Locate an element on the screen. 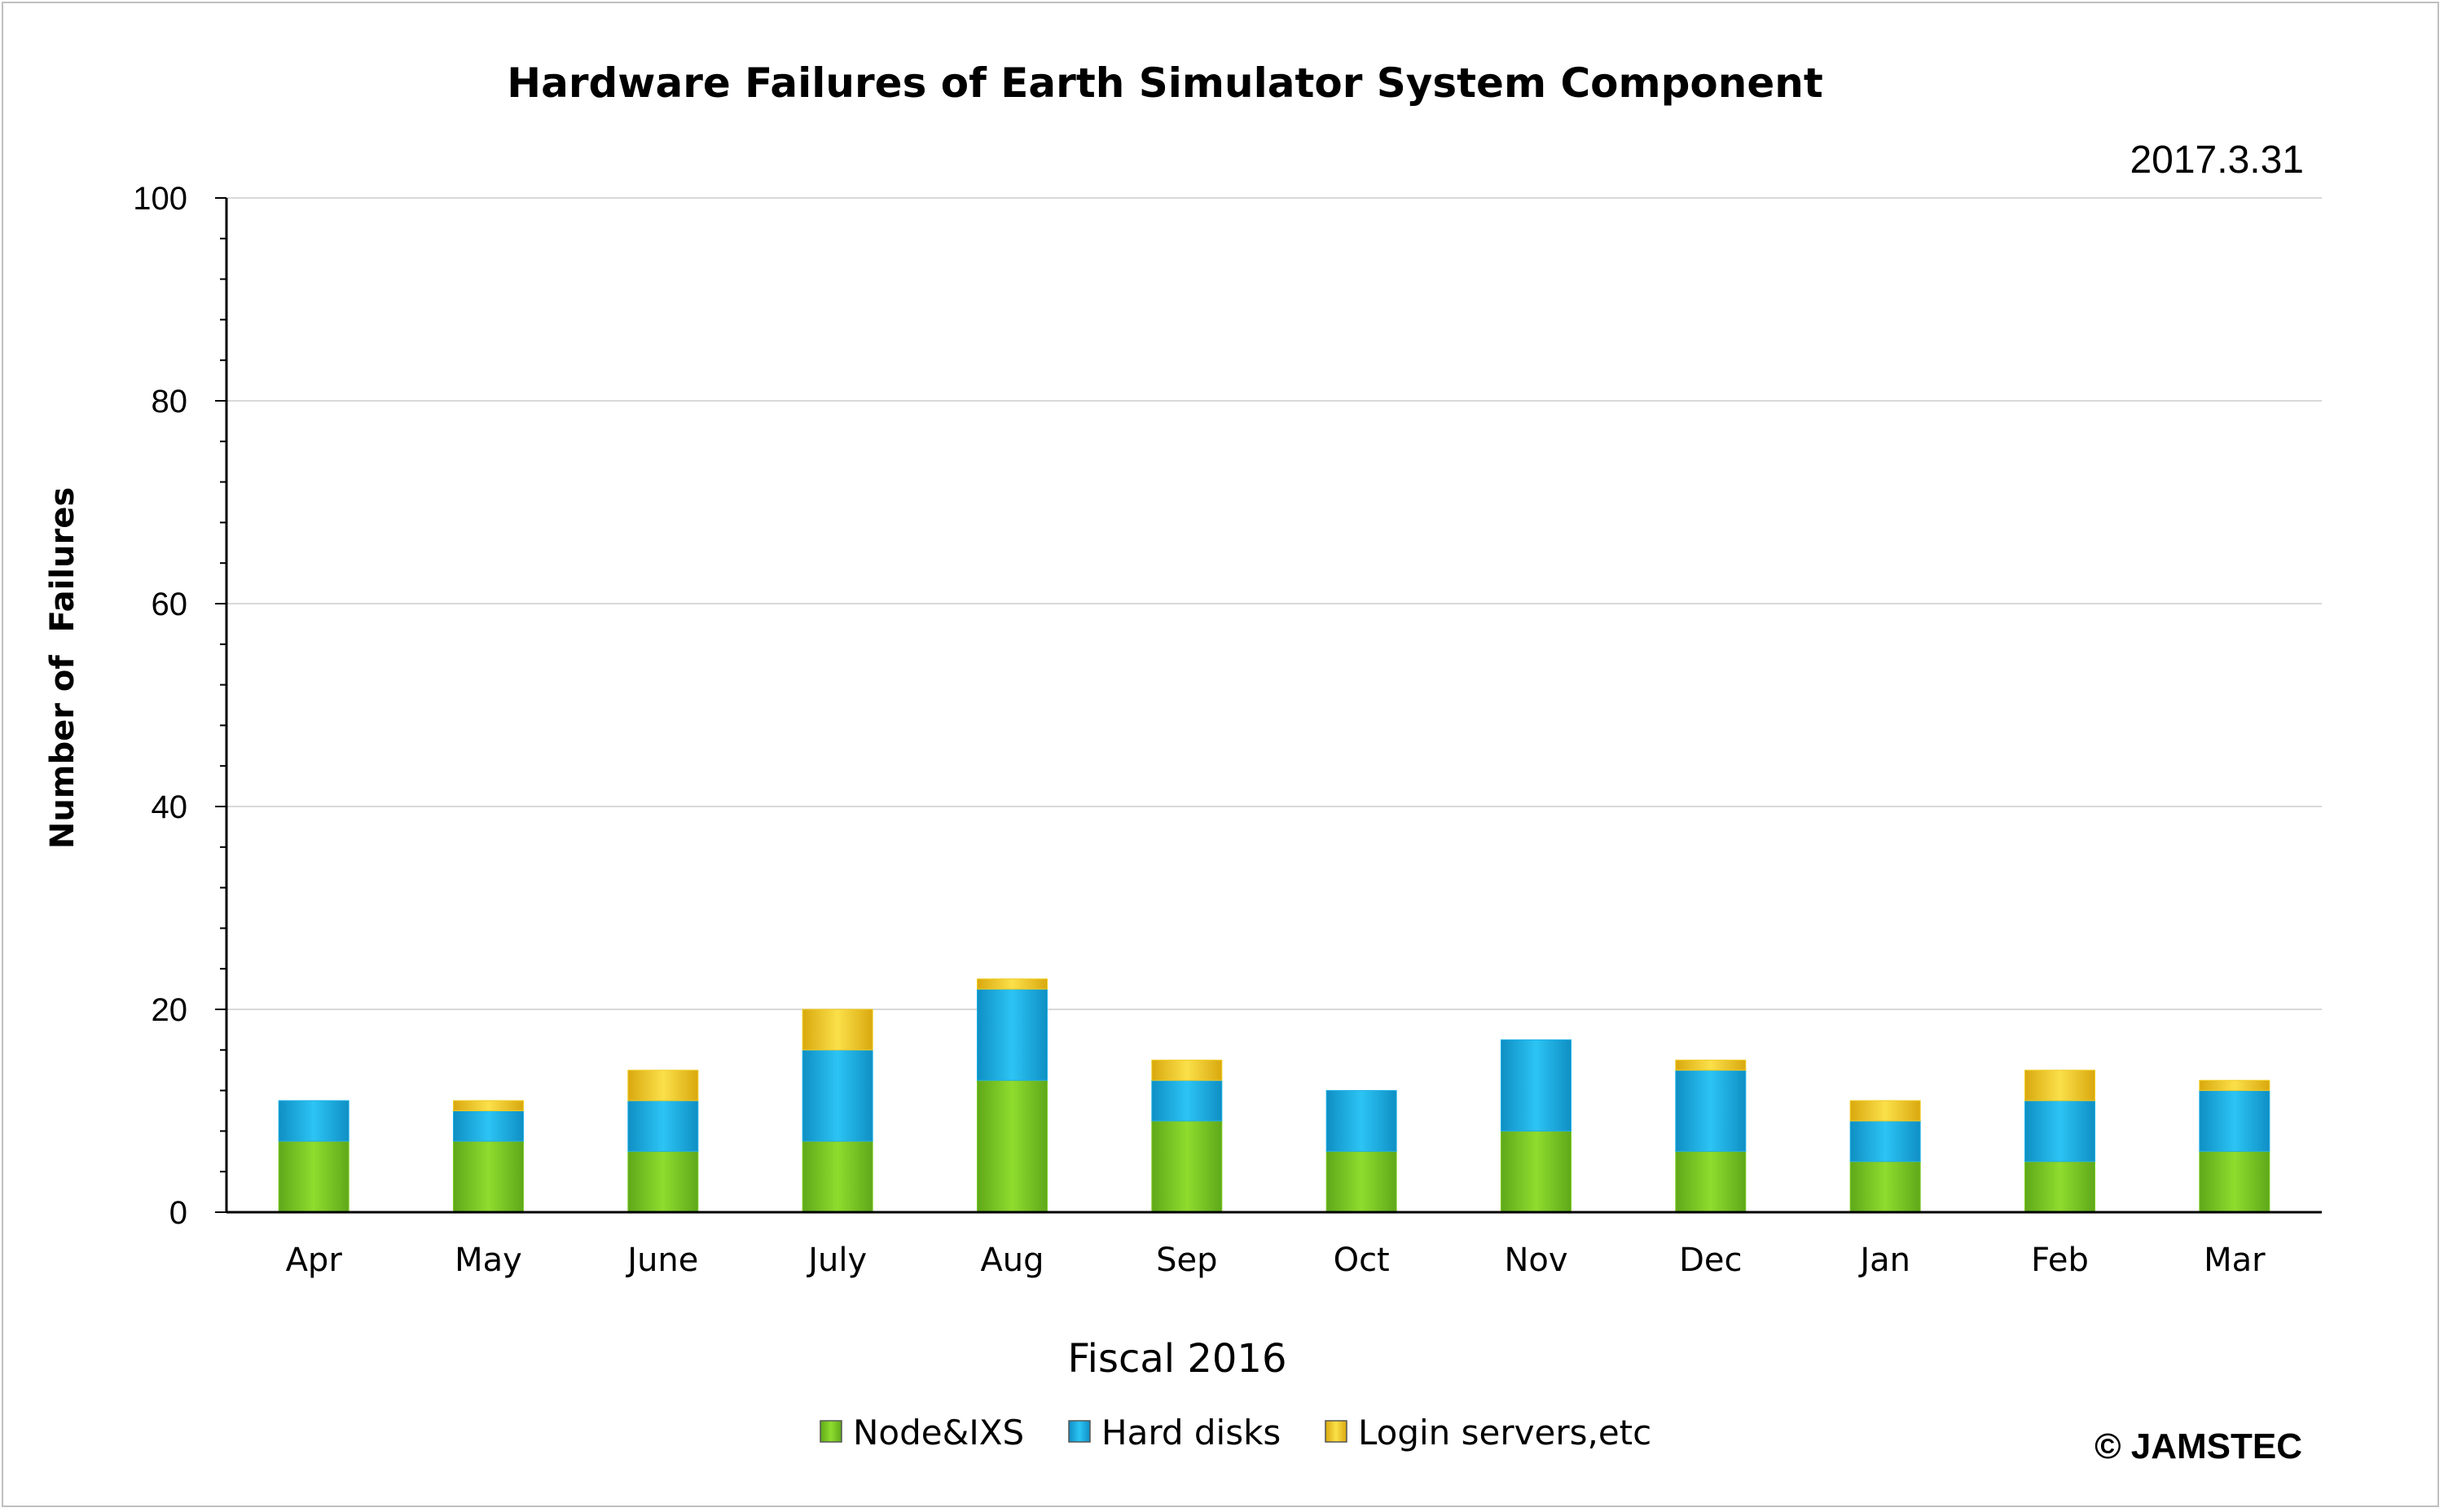 The width and height of the screenshot is (2444, 1512). legend-label: Node&IXS is located at coordinates (938, 1433).